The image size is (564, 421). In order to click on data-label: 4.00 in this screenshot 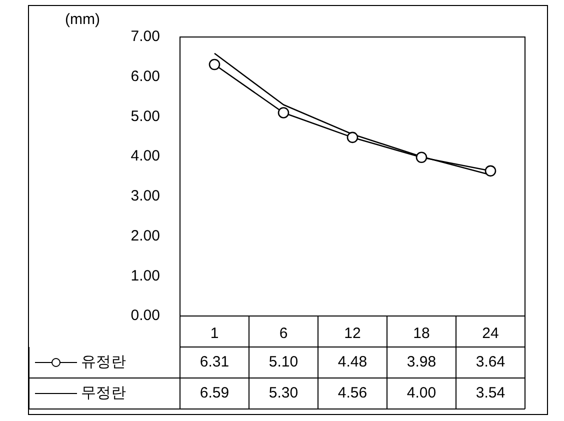, I will do `click(421, 393)`.